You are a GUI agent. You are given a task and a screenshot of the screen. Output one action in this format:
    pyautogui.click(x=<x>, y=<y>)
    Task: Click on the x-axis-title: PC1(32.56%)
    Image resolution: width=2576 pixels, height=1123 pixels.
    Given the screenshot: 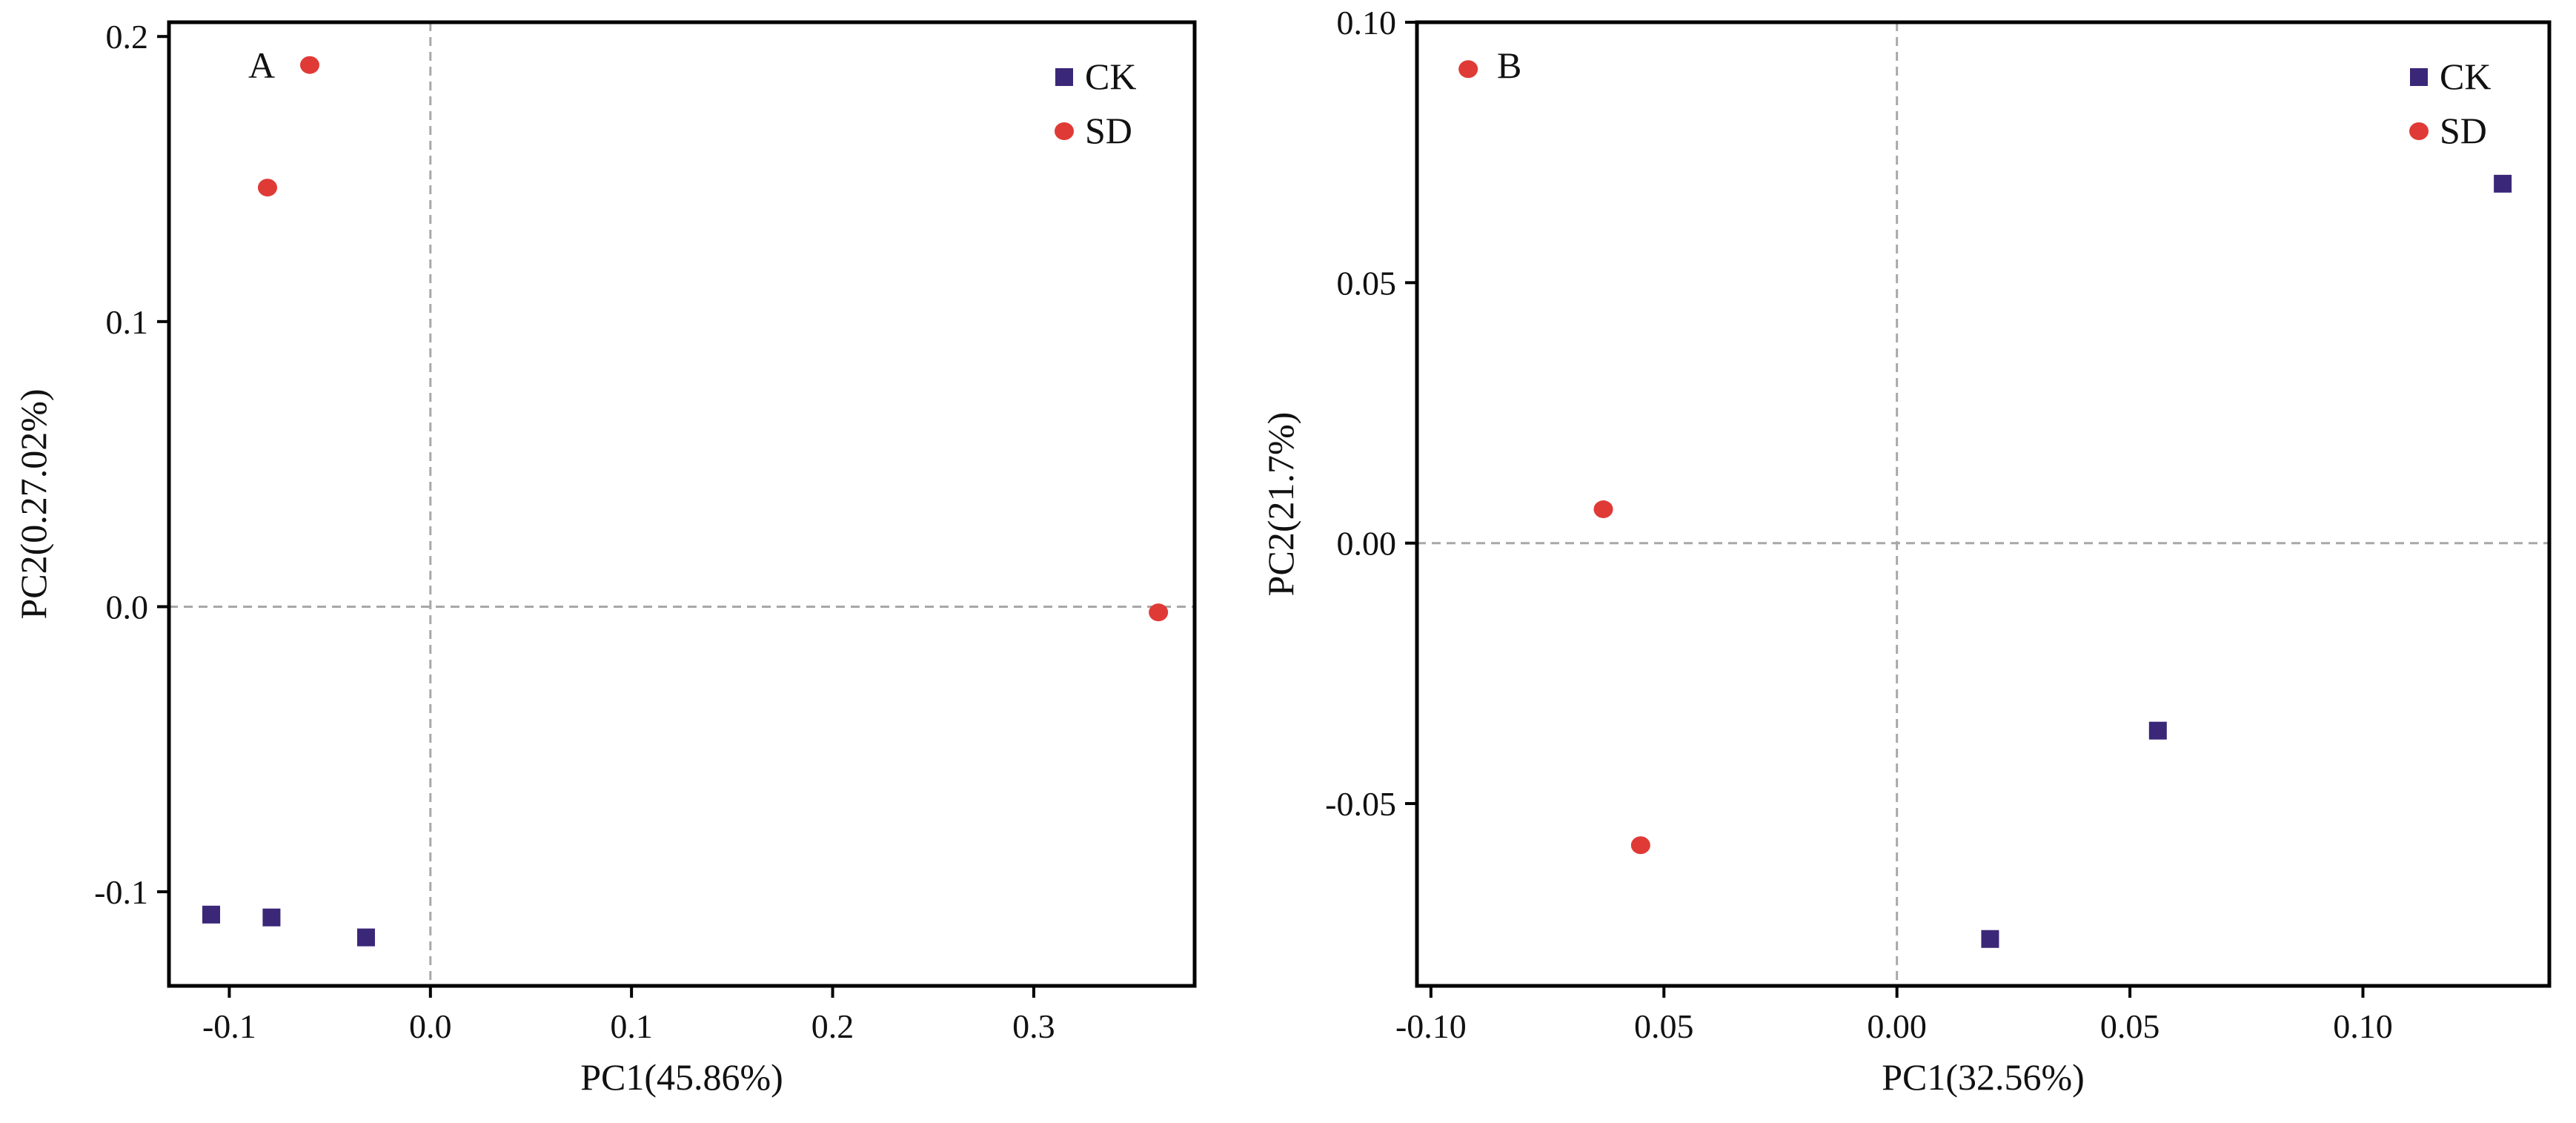 What is the action you would take?
    pyautogui.click(x=1983, y=1077)
    